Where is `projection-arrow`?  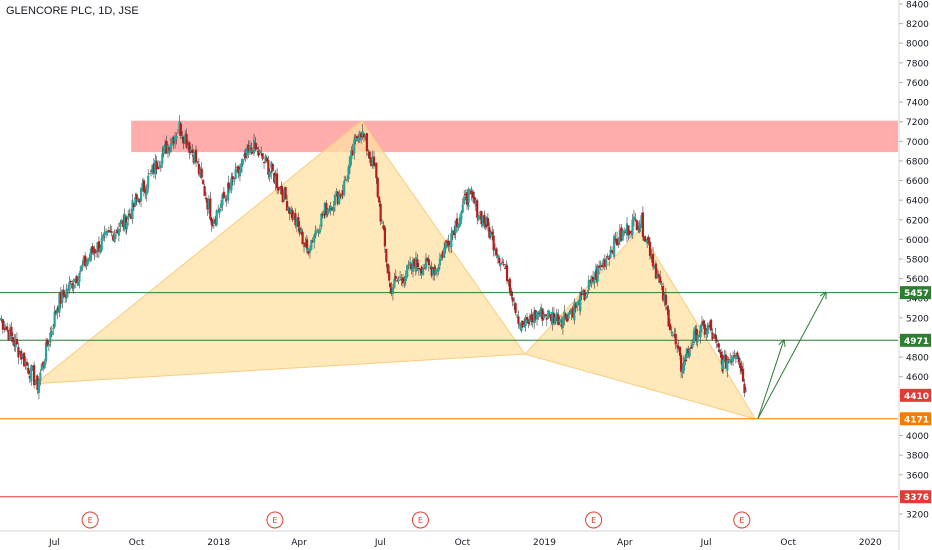
projection-arrow is located at coordinates (791, 356).